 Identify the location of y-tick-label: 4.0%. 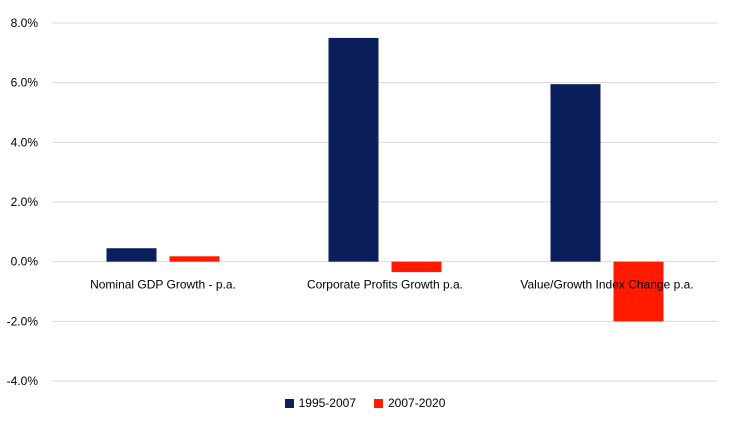
(25, 142).